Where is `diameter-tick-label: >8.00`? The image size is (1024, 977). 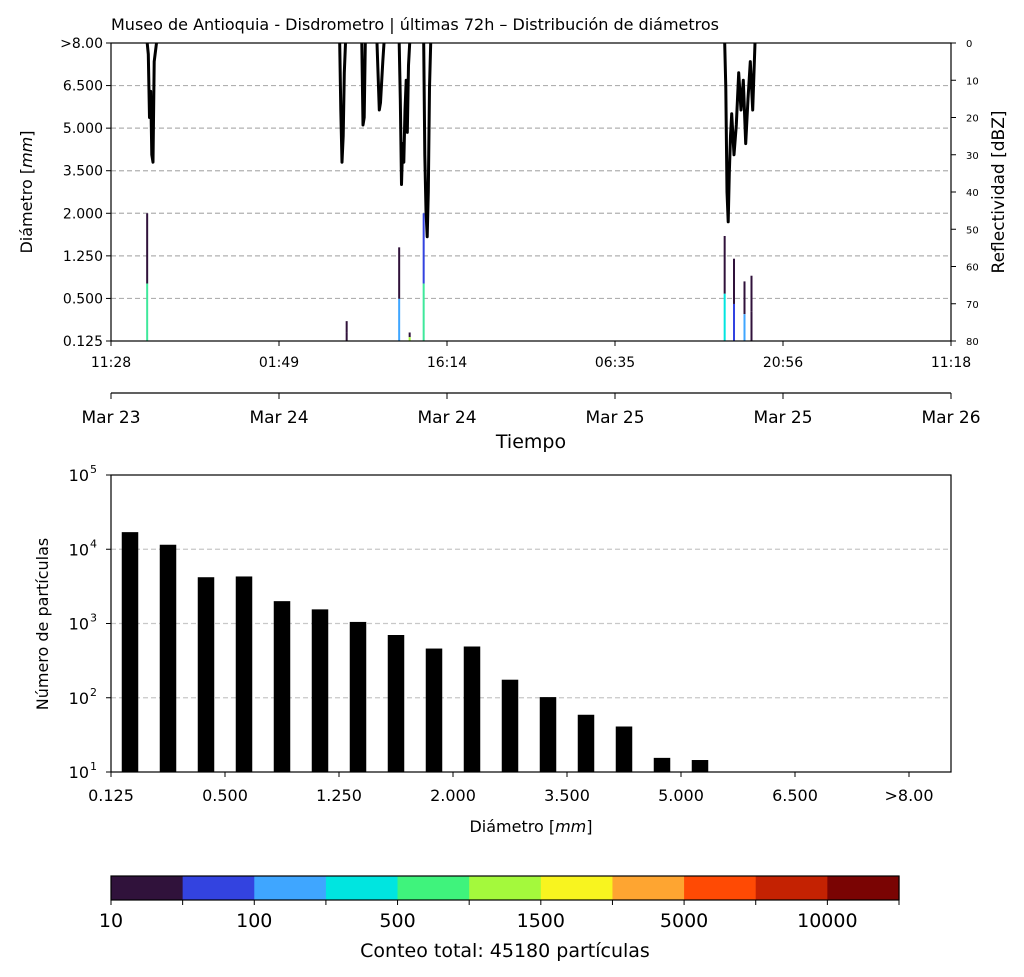 diameter-tick-label: >8.00 is located at coordinates (81, 44).